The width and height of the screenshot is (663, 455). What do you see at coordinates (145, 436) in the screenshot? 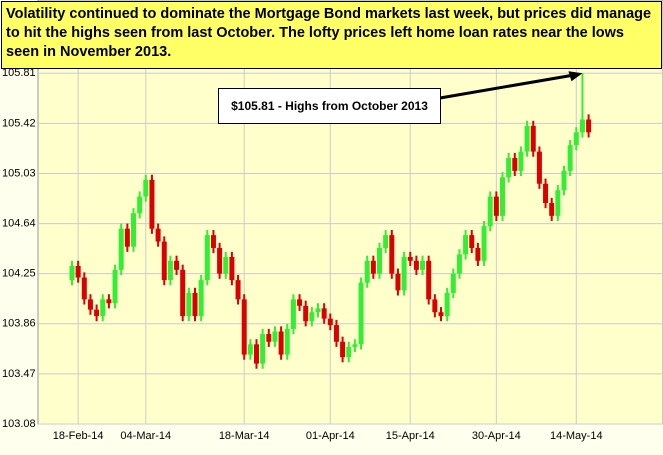
I see `x-tick-label: 04-Mar-14` at bounding box center [145, 436].